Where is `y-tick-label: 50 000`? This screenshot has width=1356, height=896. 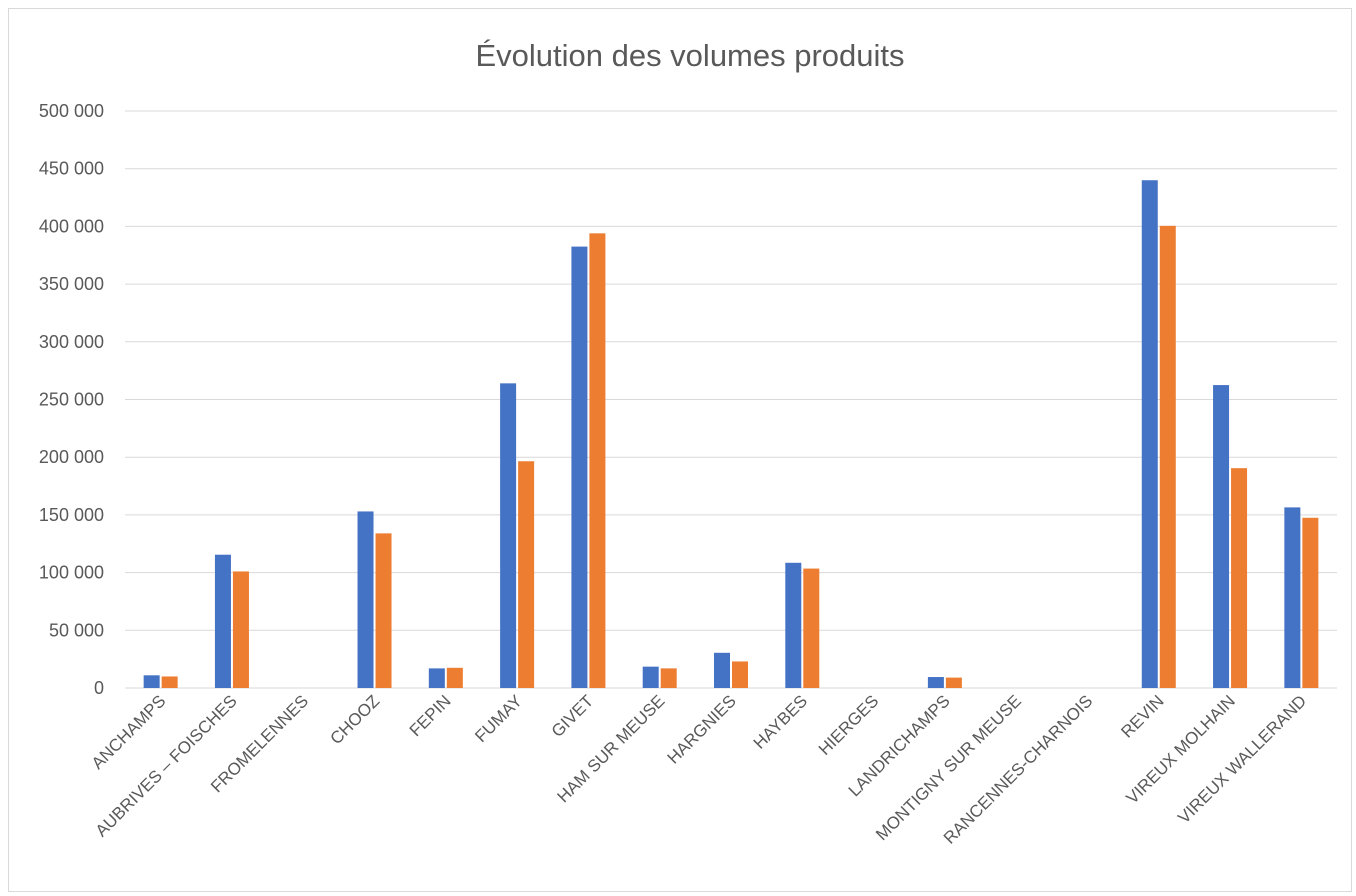
y-tick-label: 50 000 is located at coordinates (76, 630).